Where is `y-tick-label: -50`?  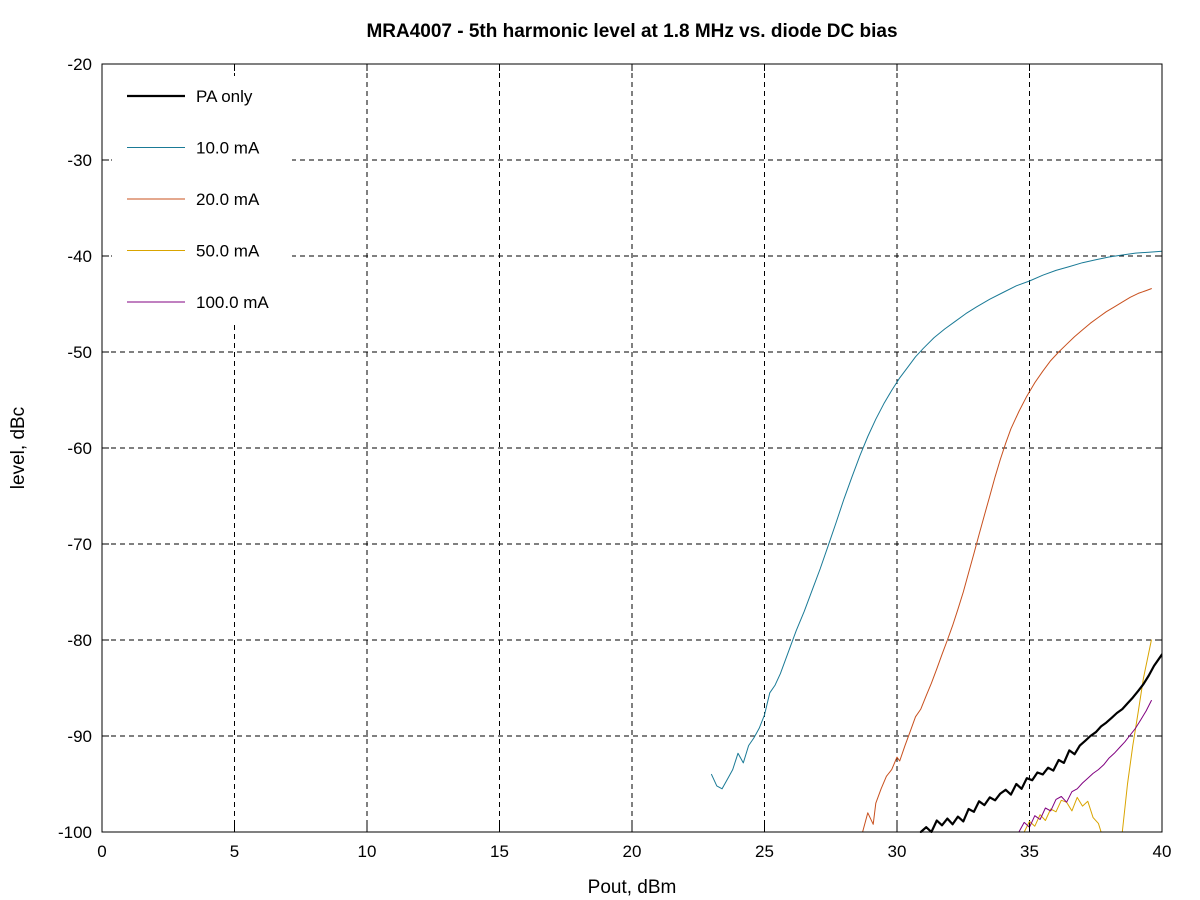
y-tick-label: -50 is located at coordinates (79, 352).